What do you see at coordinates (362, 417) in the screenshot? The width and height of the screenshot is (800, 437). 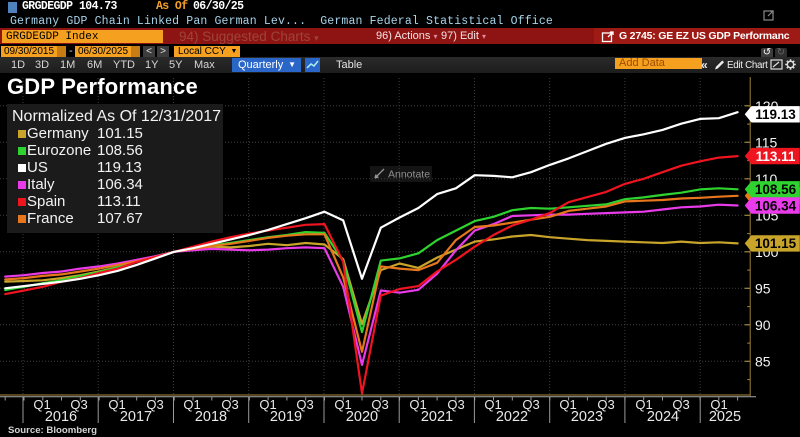 I see `svg-text: 2020` at bounding box center [362, 417].